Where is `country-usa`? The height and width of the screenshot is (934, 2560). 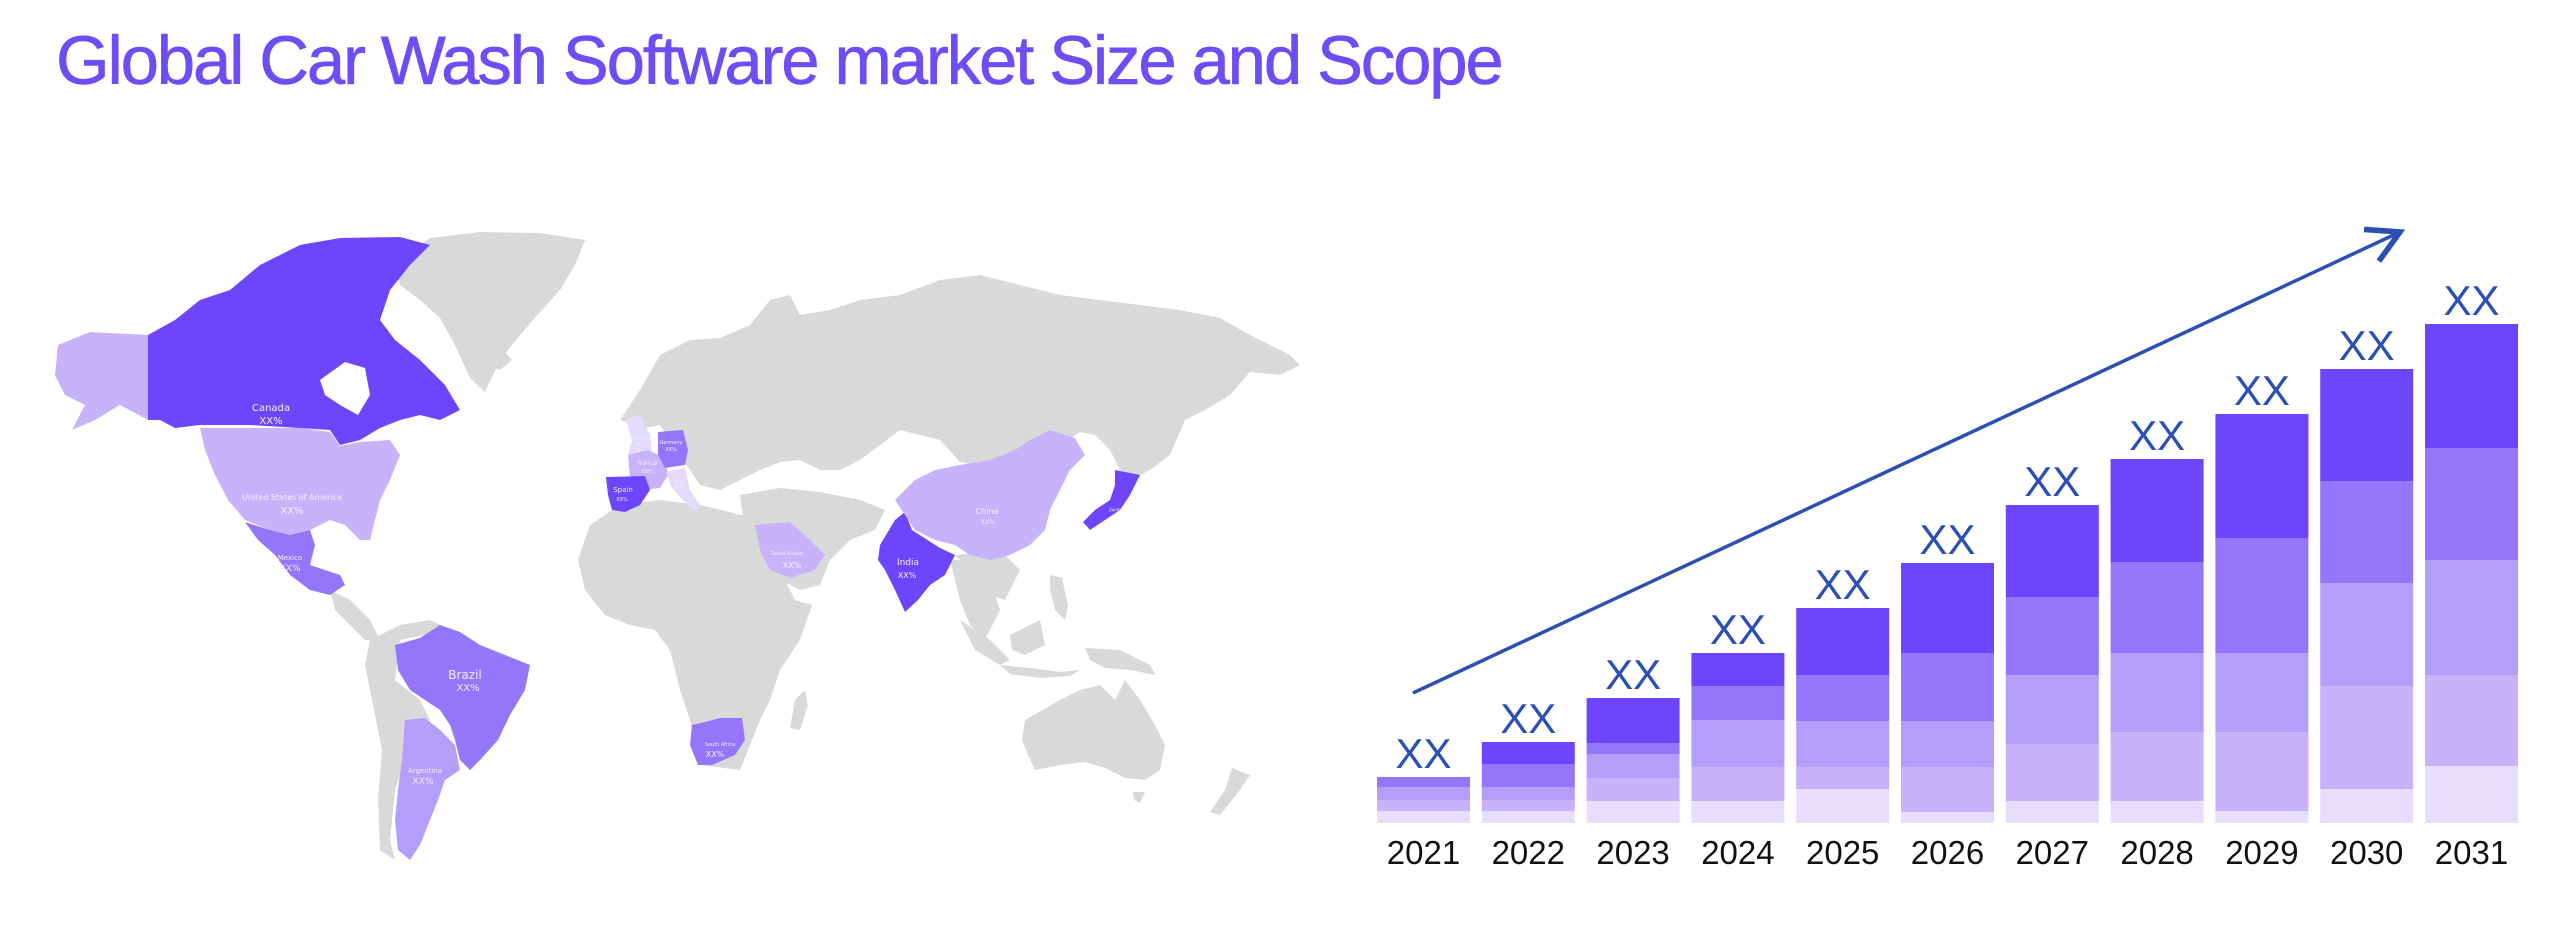 country-usa is located at coordinates (300, 484).